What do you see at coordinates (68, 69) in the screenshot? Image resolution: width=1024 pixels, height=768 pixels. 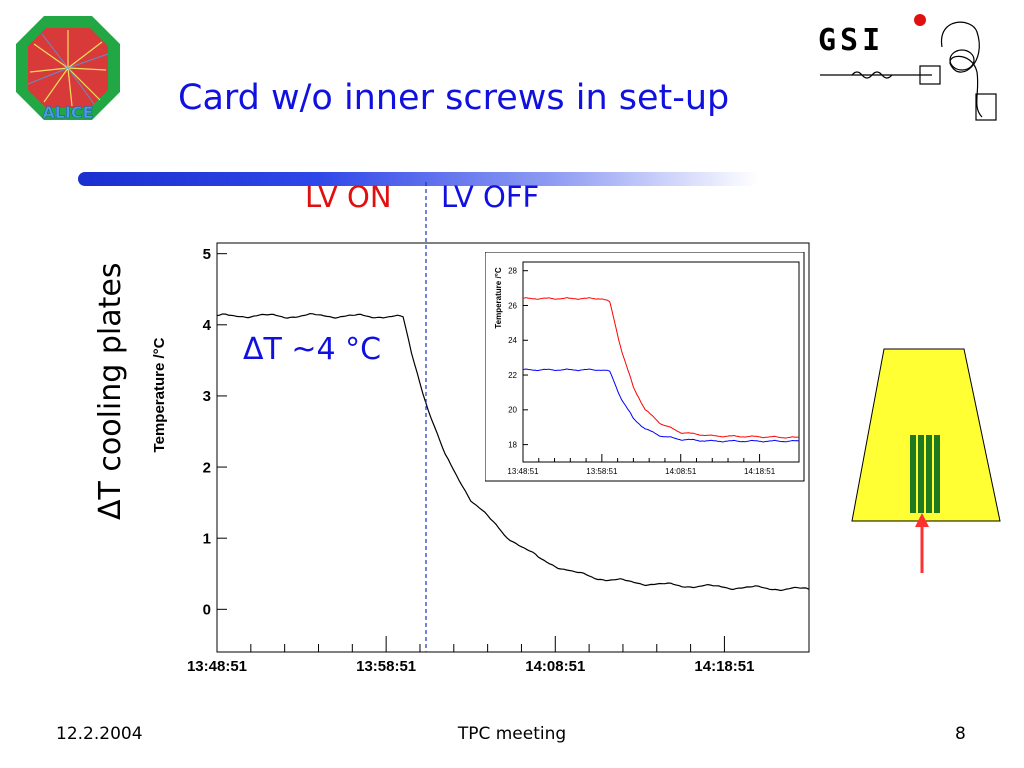 I see `alice-logo: ALICE` at bounding box center [68, 69].